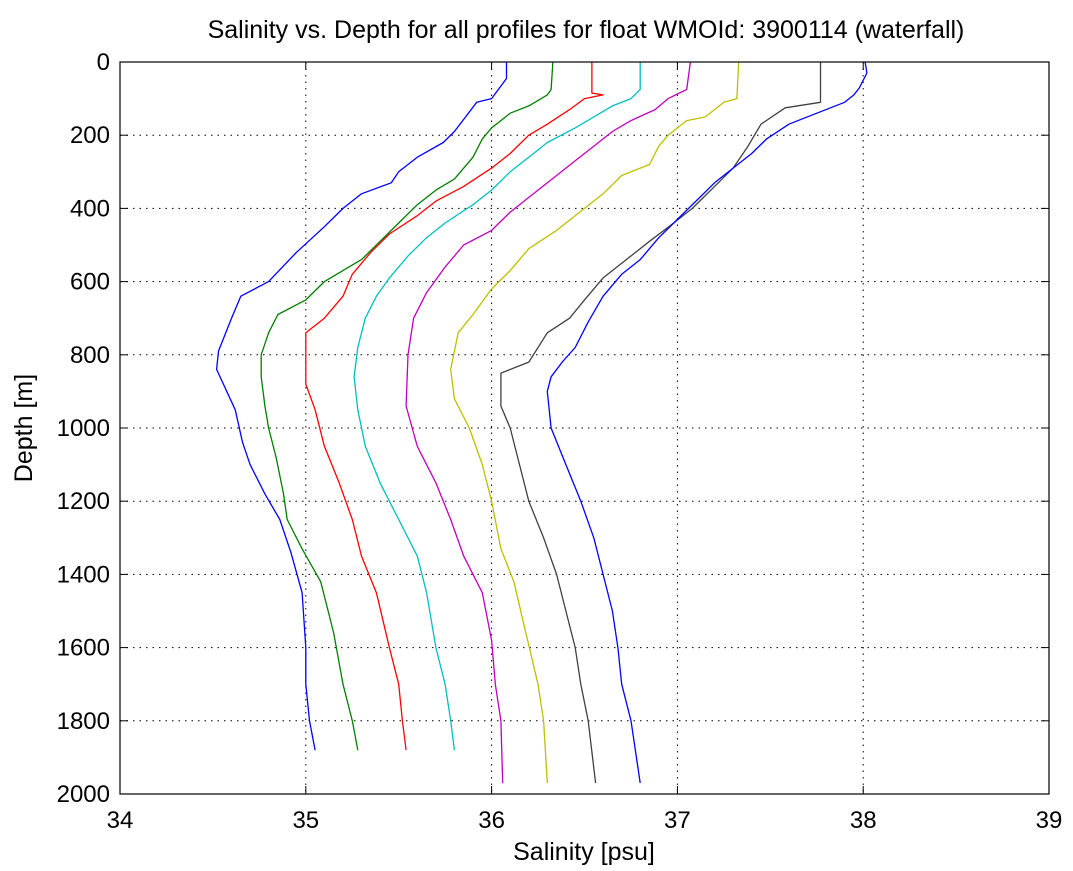  What do you see at coordinates (90, 208) in the screenshot?
I see `y-tick-label: 400` at bounding box center [90, 208].